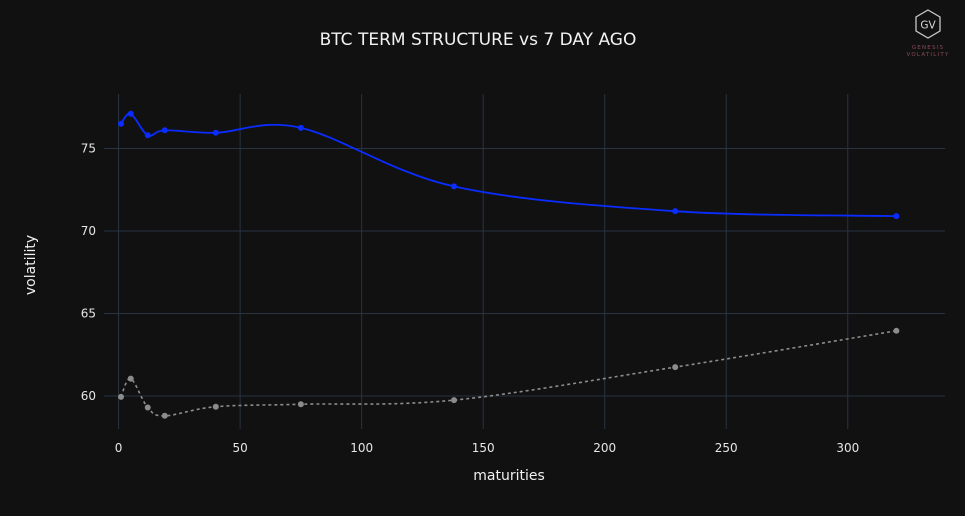 The image size is (965, 516). What do you see at coordinates (509, 476) in the screenshot?
I see `x-axis-title: maturities` at bounding box center [509, 476].